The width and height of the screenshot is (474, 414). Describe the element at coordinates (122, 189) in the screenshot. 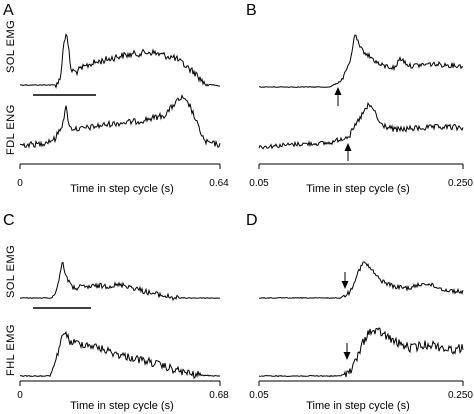

I see `x-axis-title-a: Time in step cycle (s)` at that location.